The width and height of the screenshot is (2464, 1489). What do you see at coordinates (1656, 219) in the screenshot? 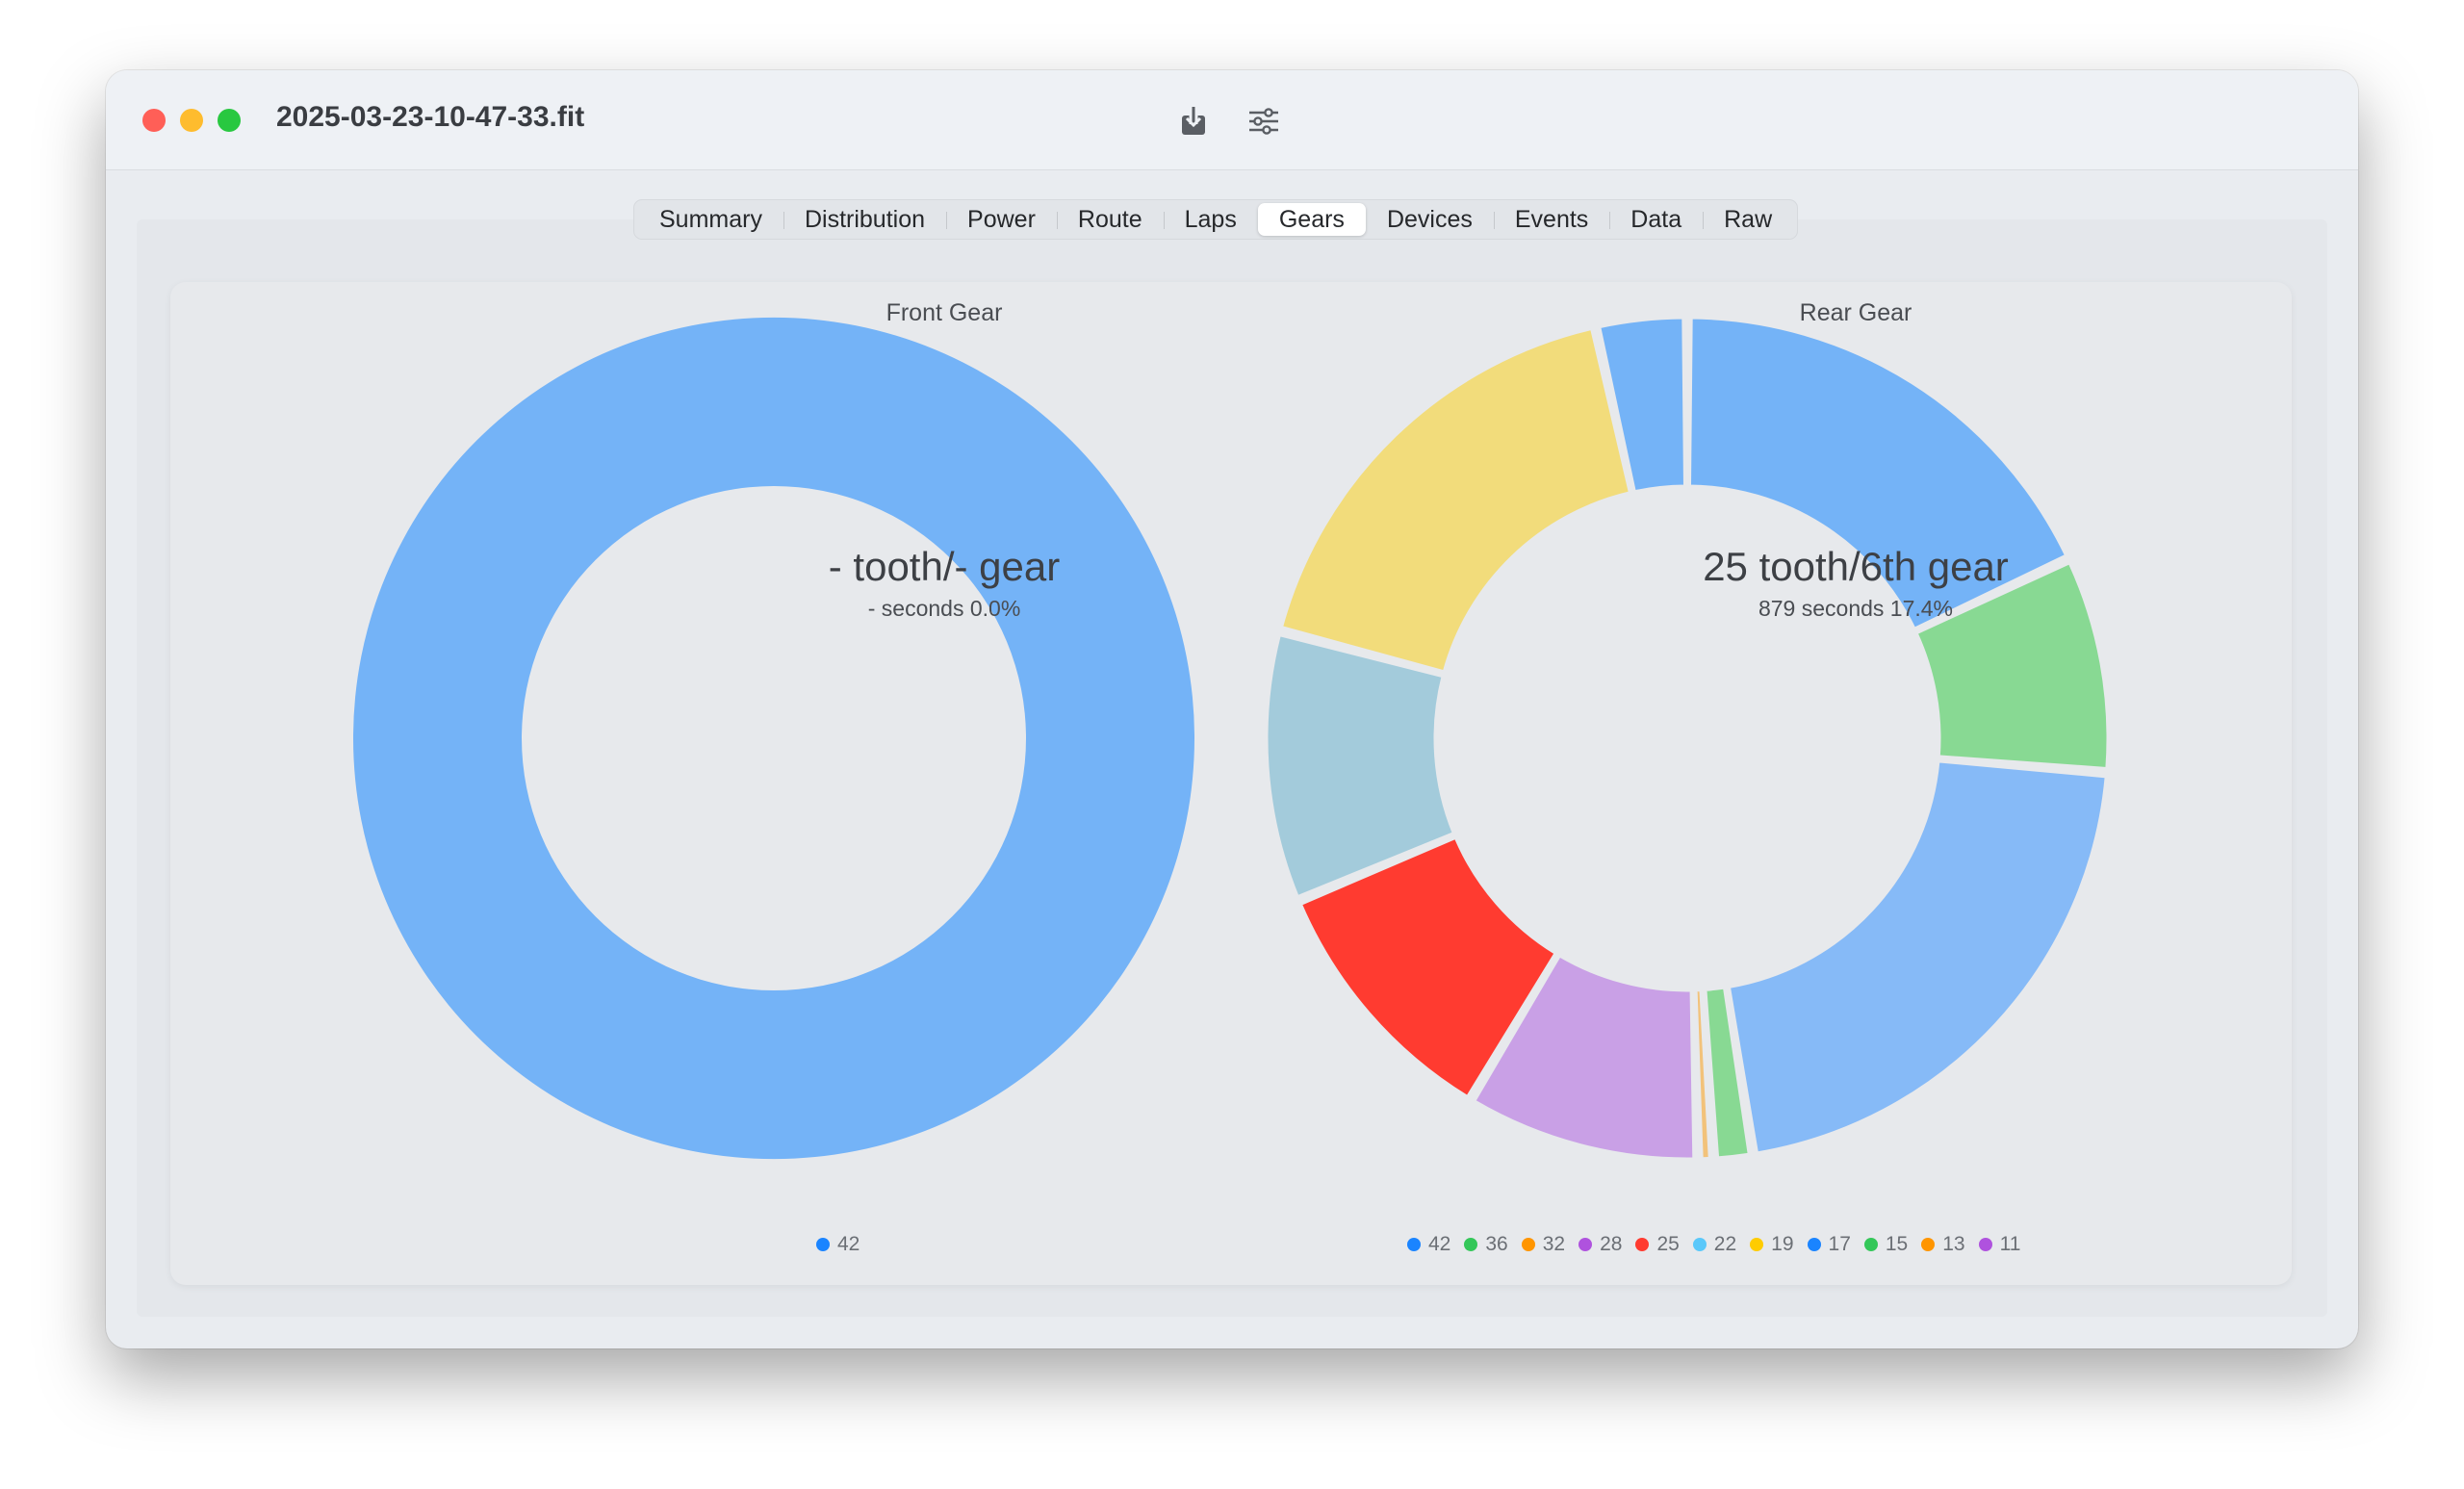
I see `tab-data: Data` at bounding box center [1656, 219].